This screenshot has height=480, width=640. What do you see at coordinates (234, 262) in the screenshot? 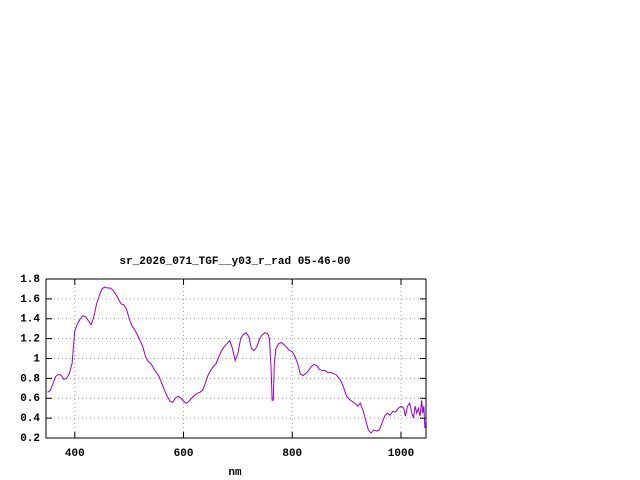
I see `chart-title: sr_2026_071_TGF__y03_r_rad 05-46-00` at bounding box center [234, 262].